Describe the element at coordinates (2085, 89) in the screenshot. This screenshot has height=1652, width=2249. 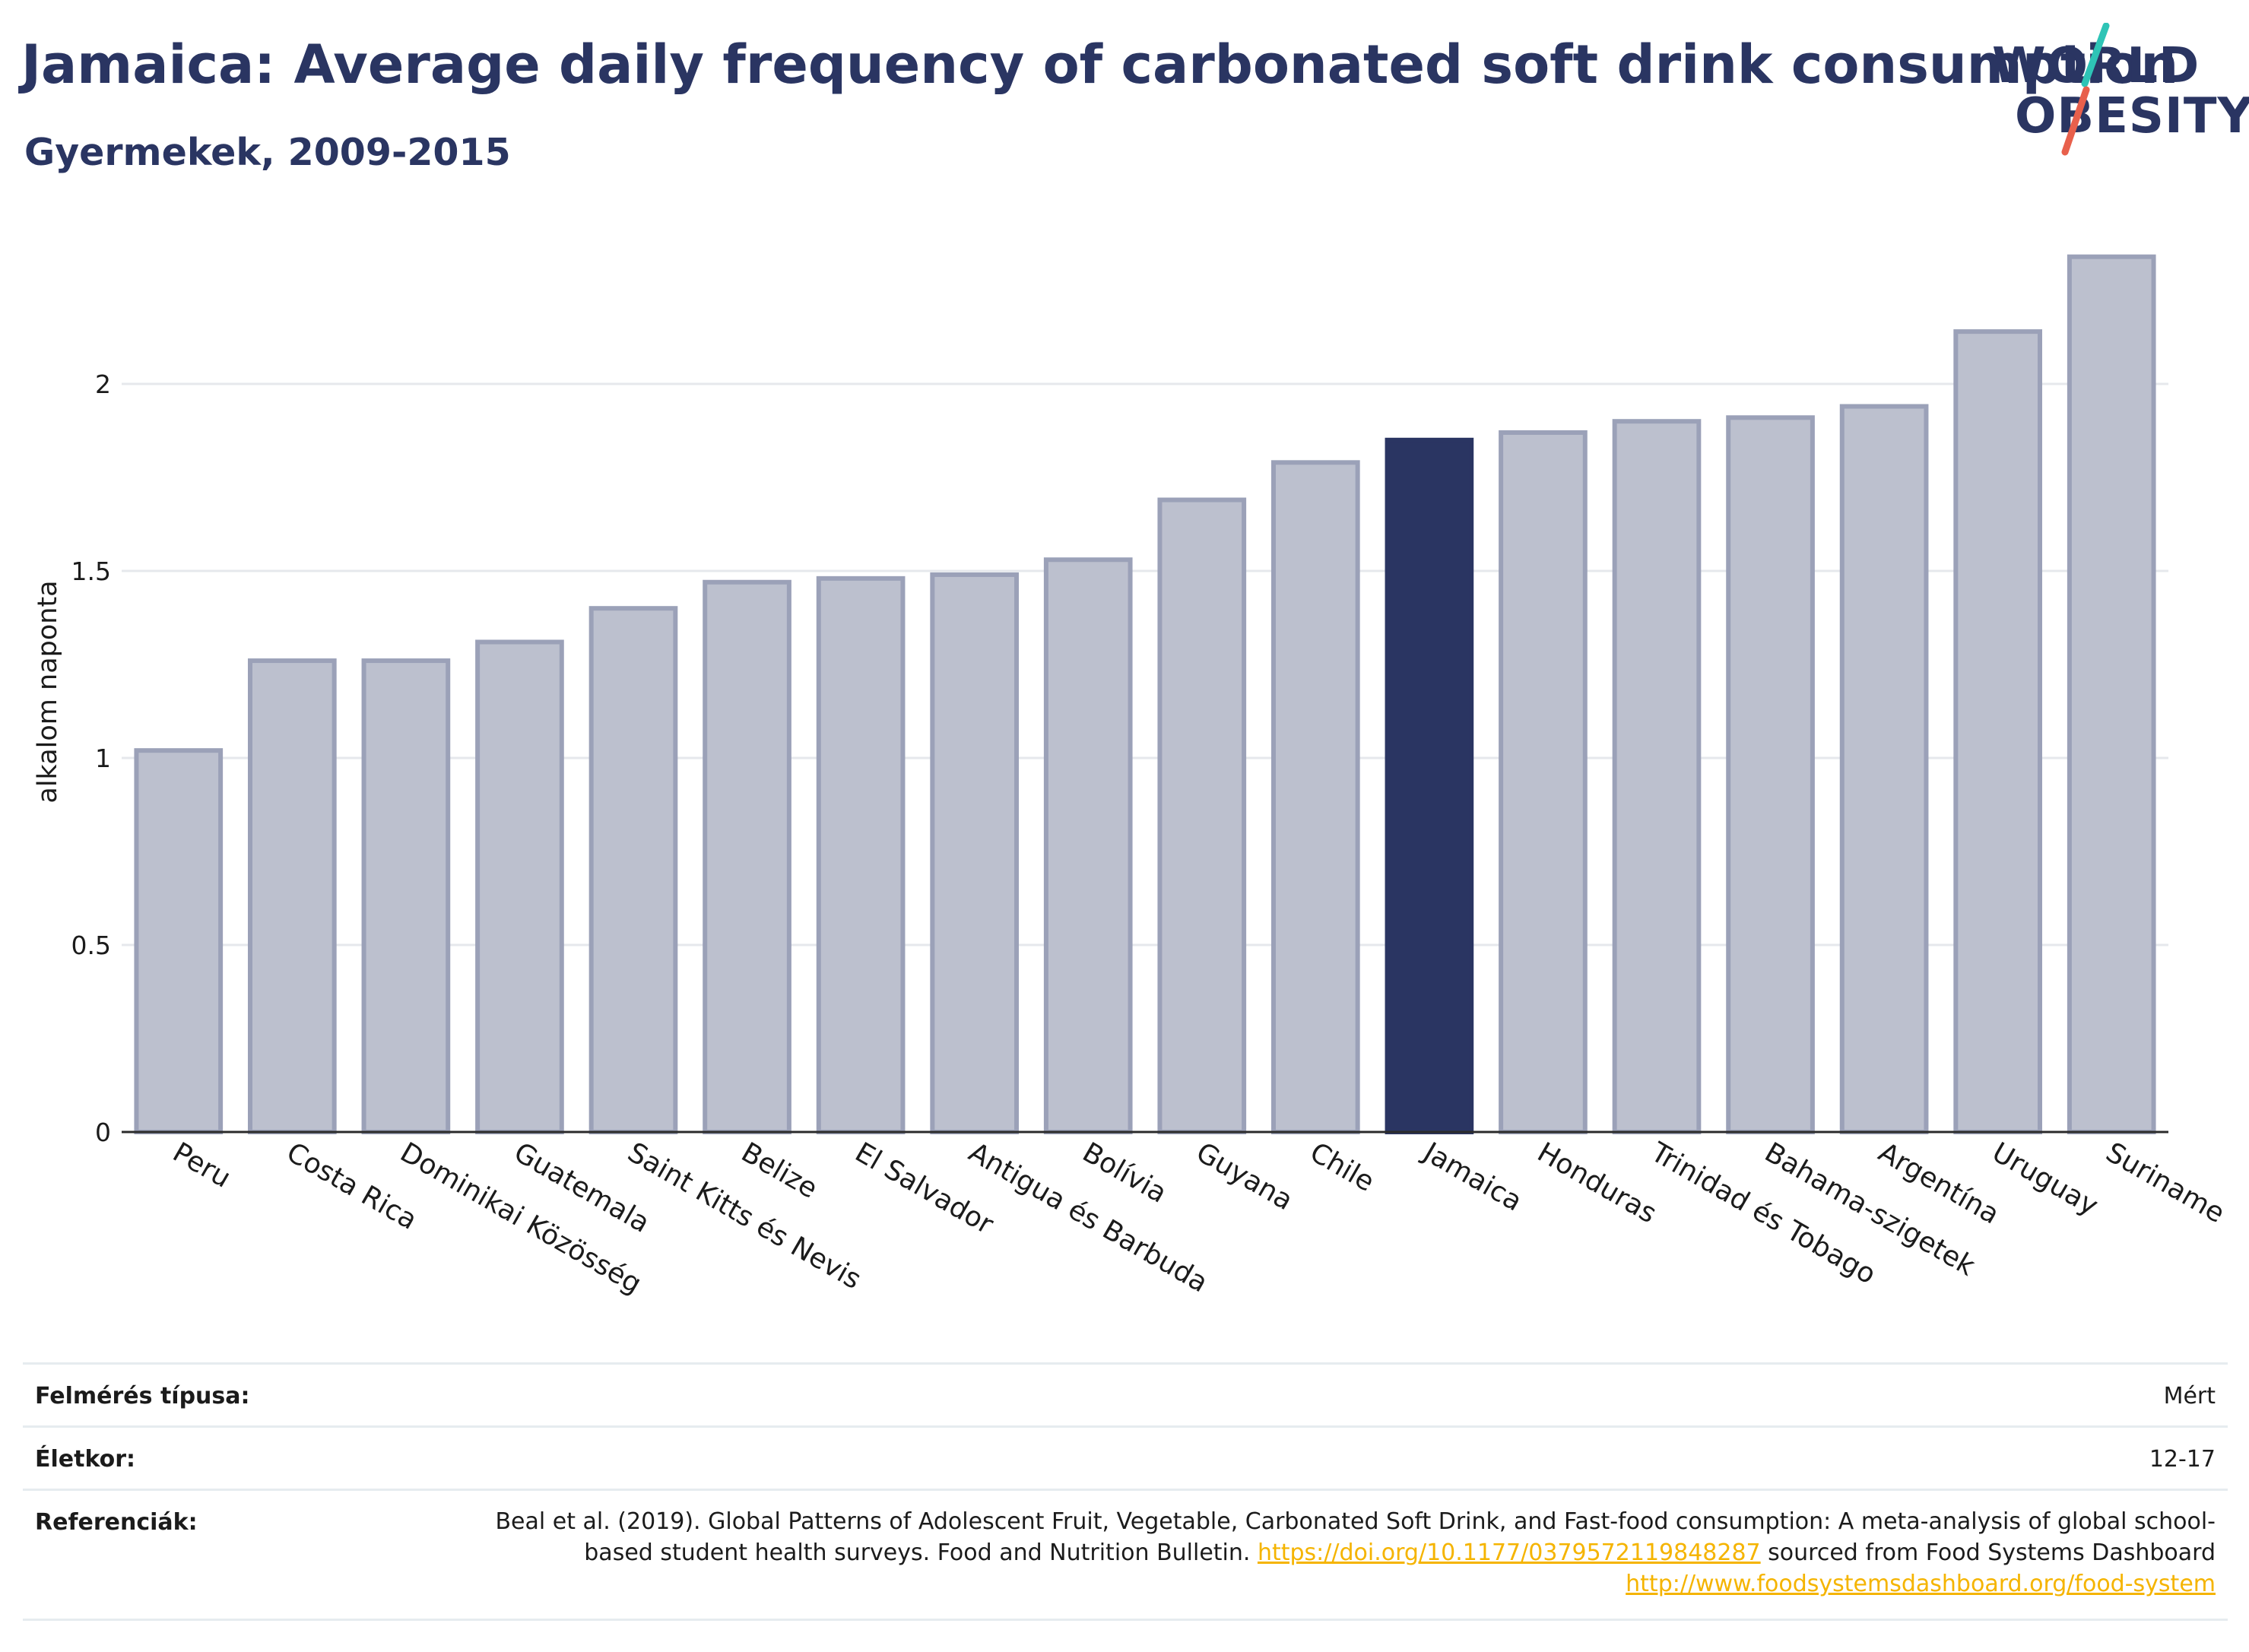
I see `logo-slash-icon` at that location.